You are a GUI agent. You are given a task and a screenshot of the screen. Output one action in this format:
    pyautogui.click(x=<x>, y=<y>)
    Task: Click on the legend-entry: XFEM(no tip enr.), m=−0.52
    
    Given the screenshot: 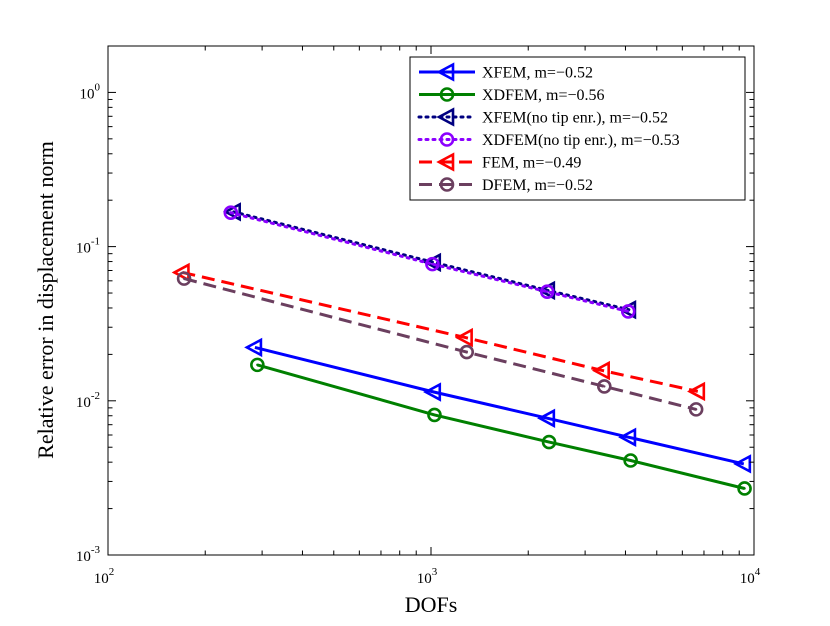 What is the action you would take?
    pyautogui.click(x=542, y=117)
    